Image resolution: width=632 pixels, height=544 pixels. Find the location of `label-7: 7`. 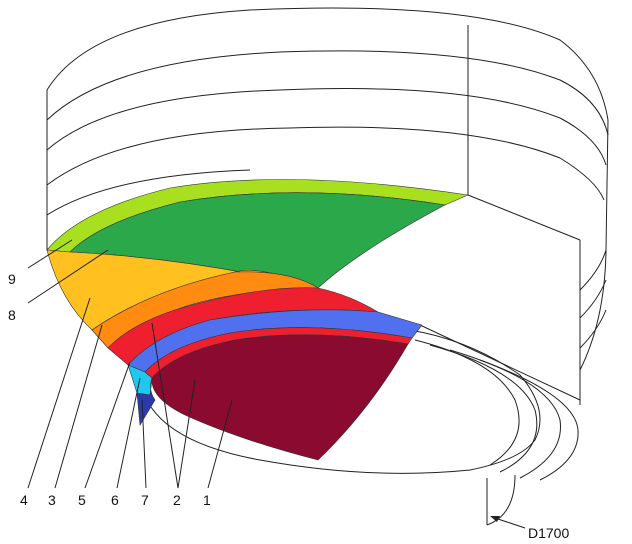

label-7: 7 is located at coordinates (145, 500).